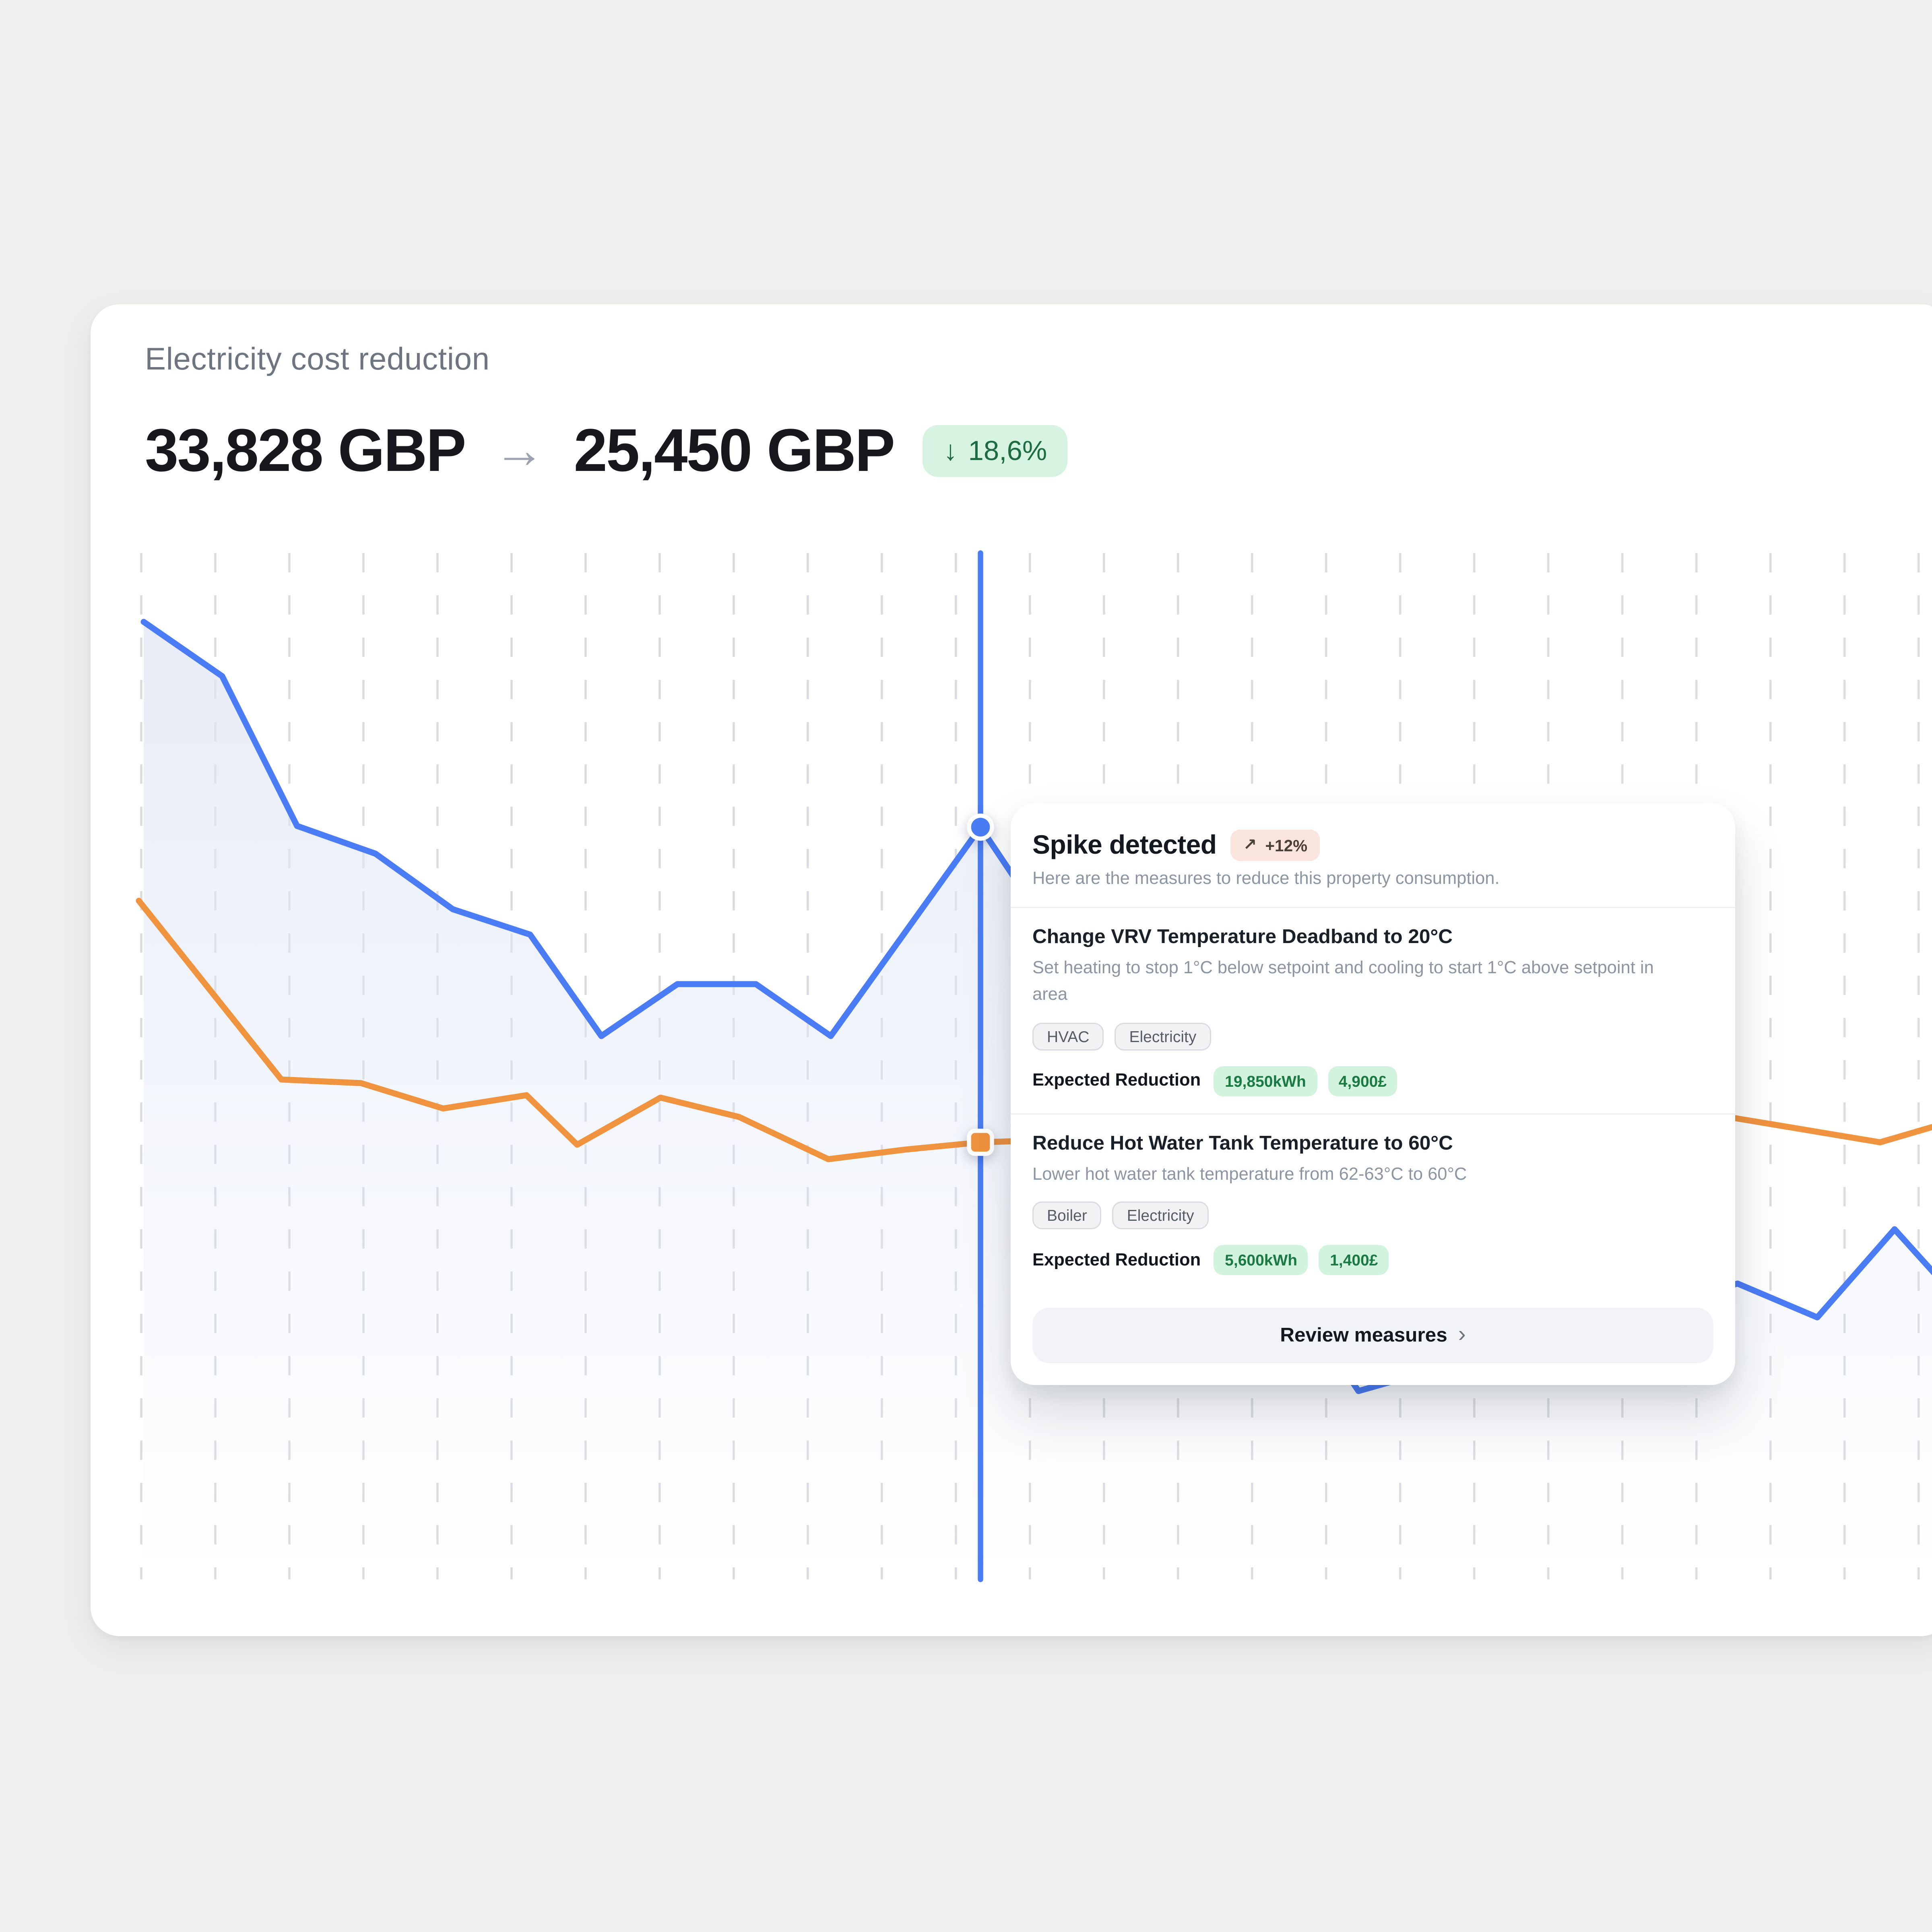 This screenshot has width=1932, height=1932. I want to click on review-measures-label: Review measures, so click(1363, 1335).